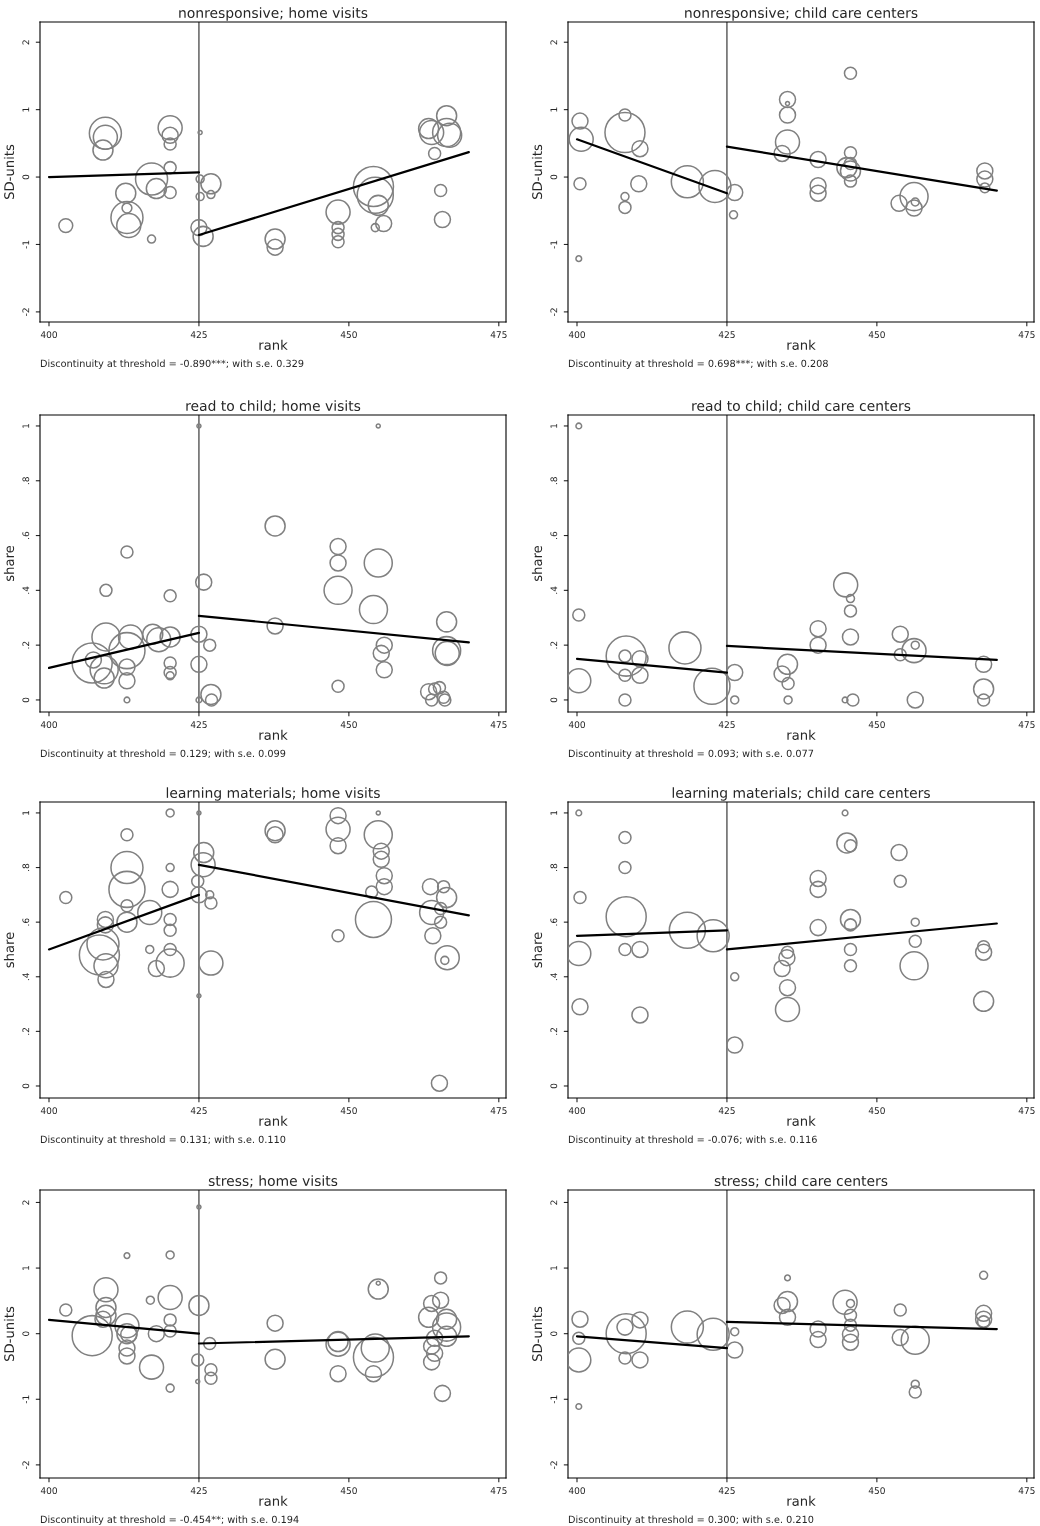 This screenshot has width=1040, height=1526. What do you see at coordinates (273, 1181) in the screenshot?
I see `chart-title: stress; home visits` at bounding box center [273, 1181].